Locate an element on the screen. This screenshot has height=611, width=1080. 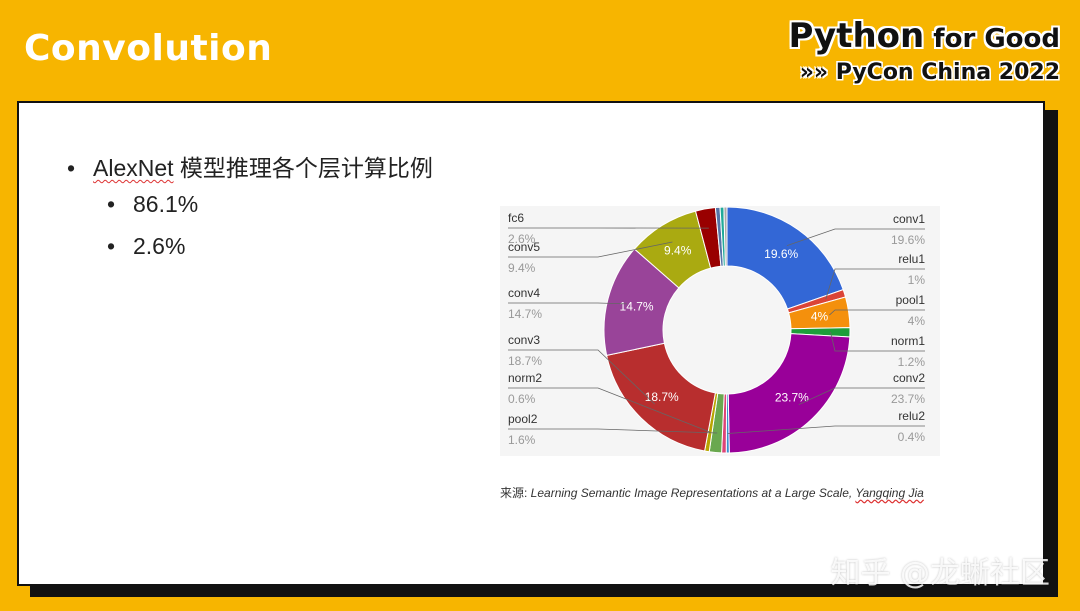
slice-value-label: 2.6% is located at coordinates (522, 239).